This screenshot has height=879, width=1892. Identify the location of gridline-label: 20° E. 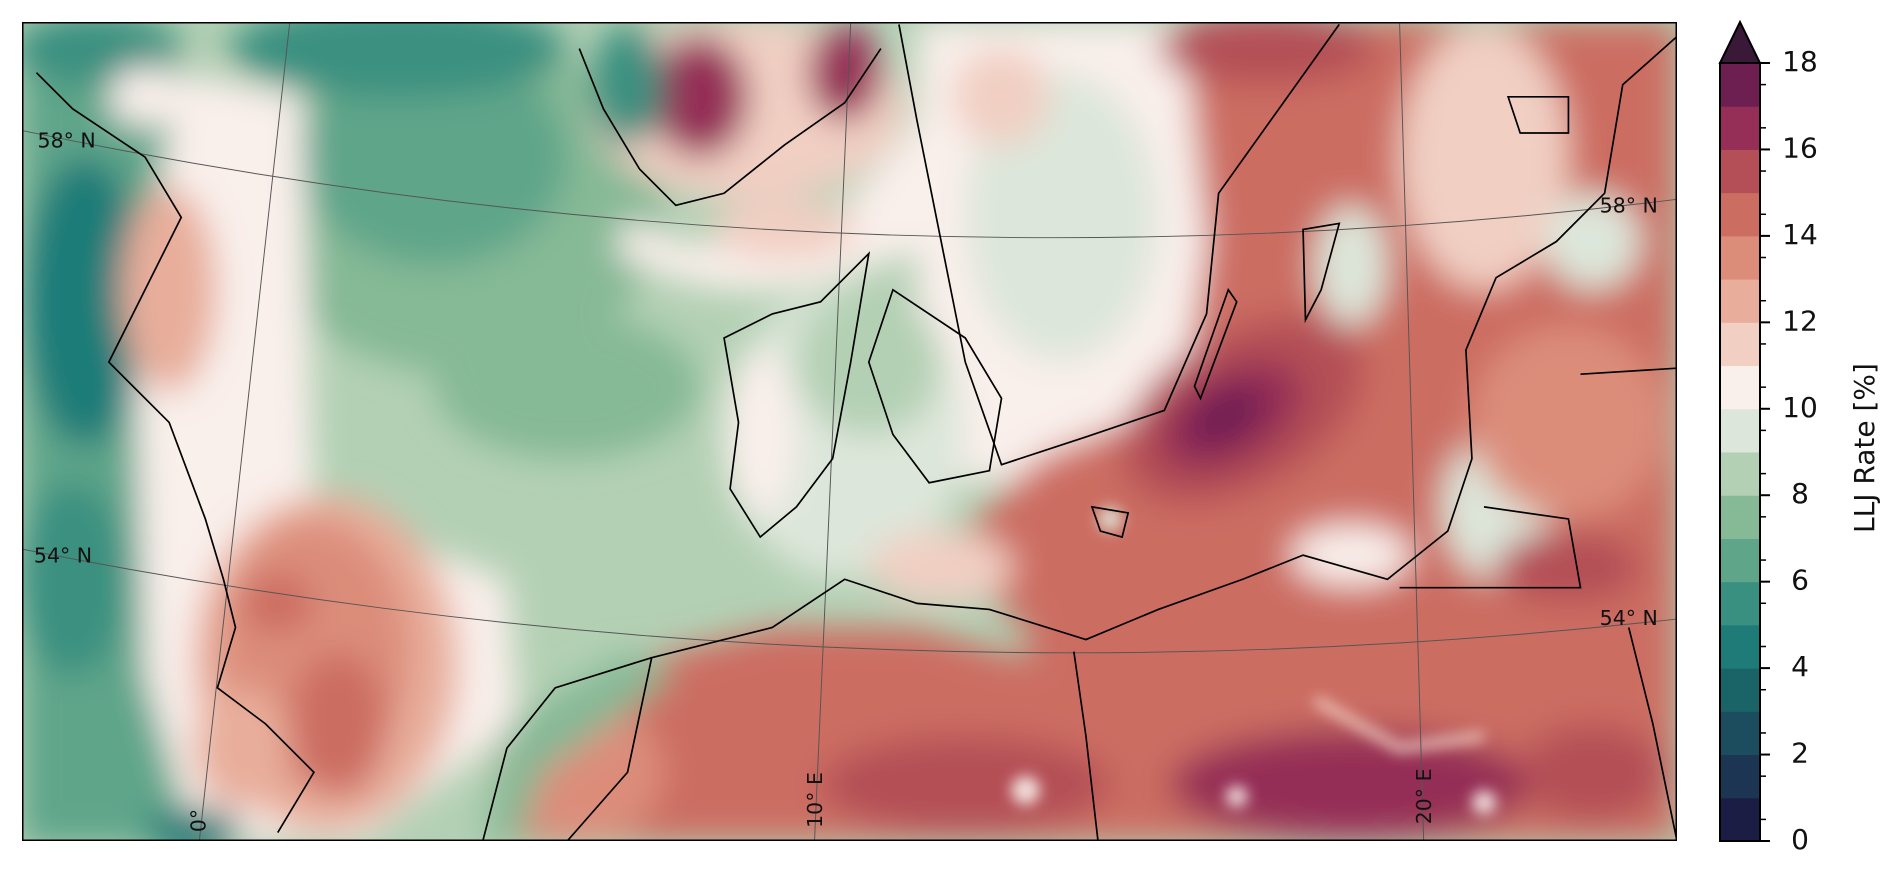
(1424, 796).